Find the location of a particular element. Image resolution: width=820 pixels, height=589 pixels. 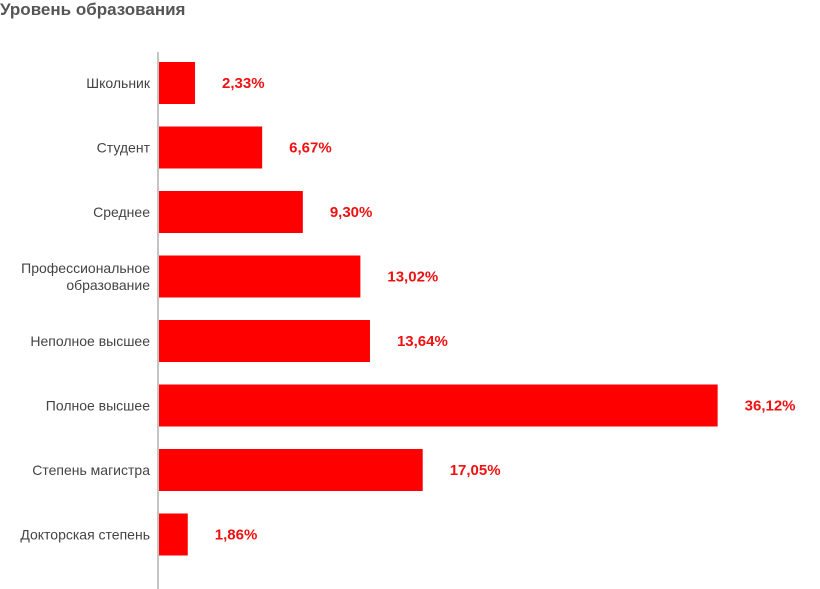

value-label-2: 9,30% is located at coordinates (351, 212).